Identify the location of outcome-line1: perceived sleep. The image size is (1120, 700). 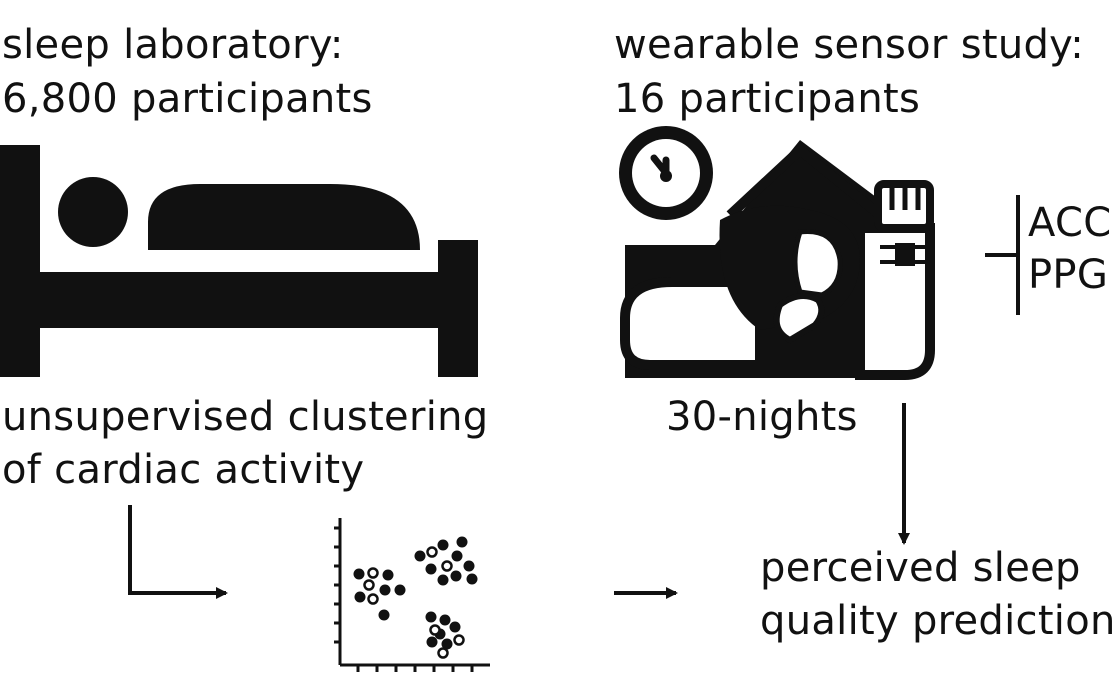
(920, 568).